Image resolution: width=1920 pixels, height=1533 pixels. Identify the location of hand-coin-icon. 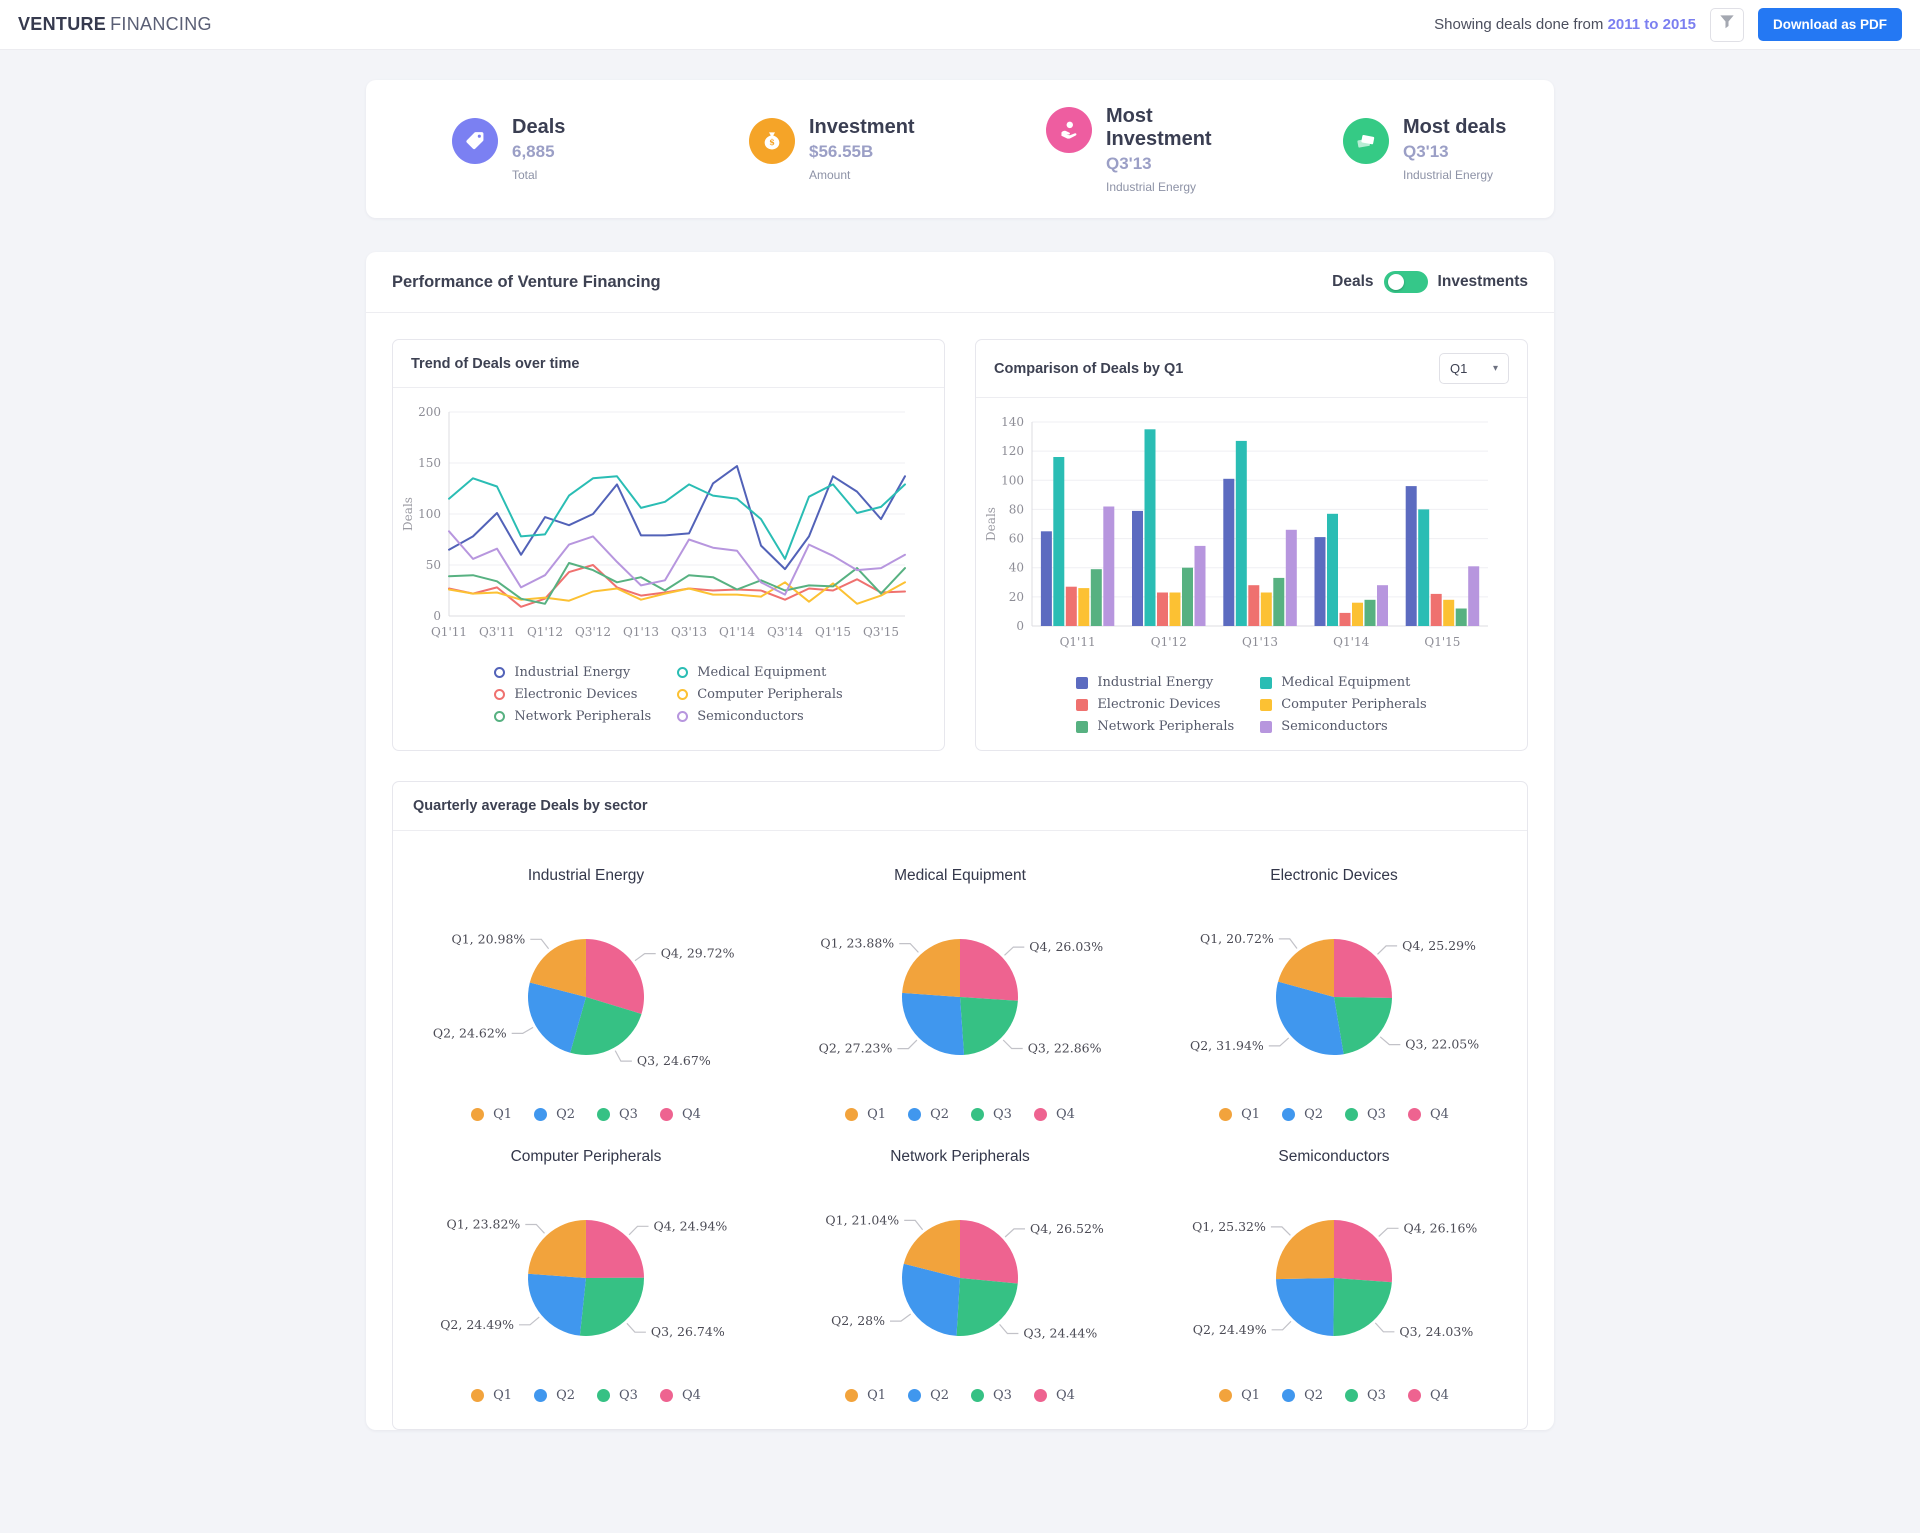
(1069, 129).